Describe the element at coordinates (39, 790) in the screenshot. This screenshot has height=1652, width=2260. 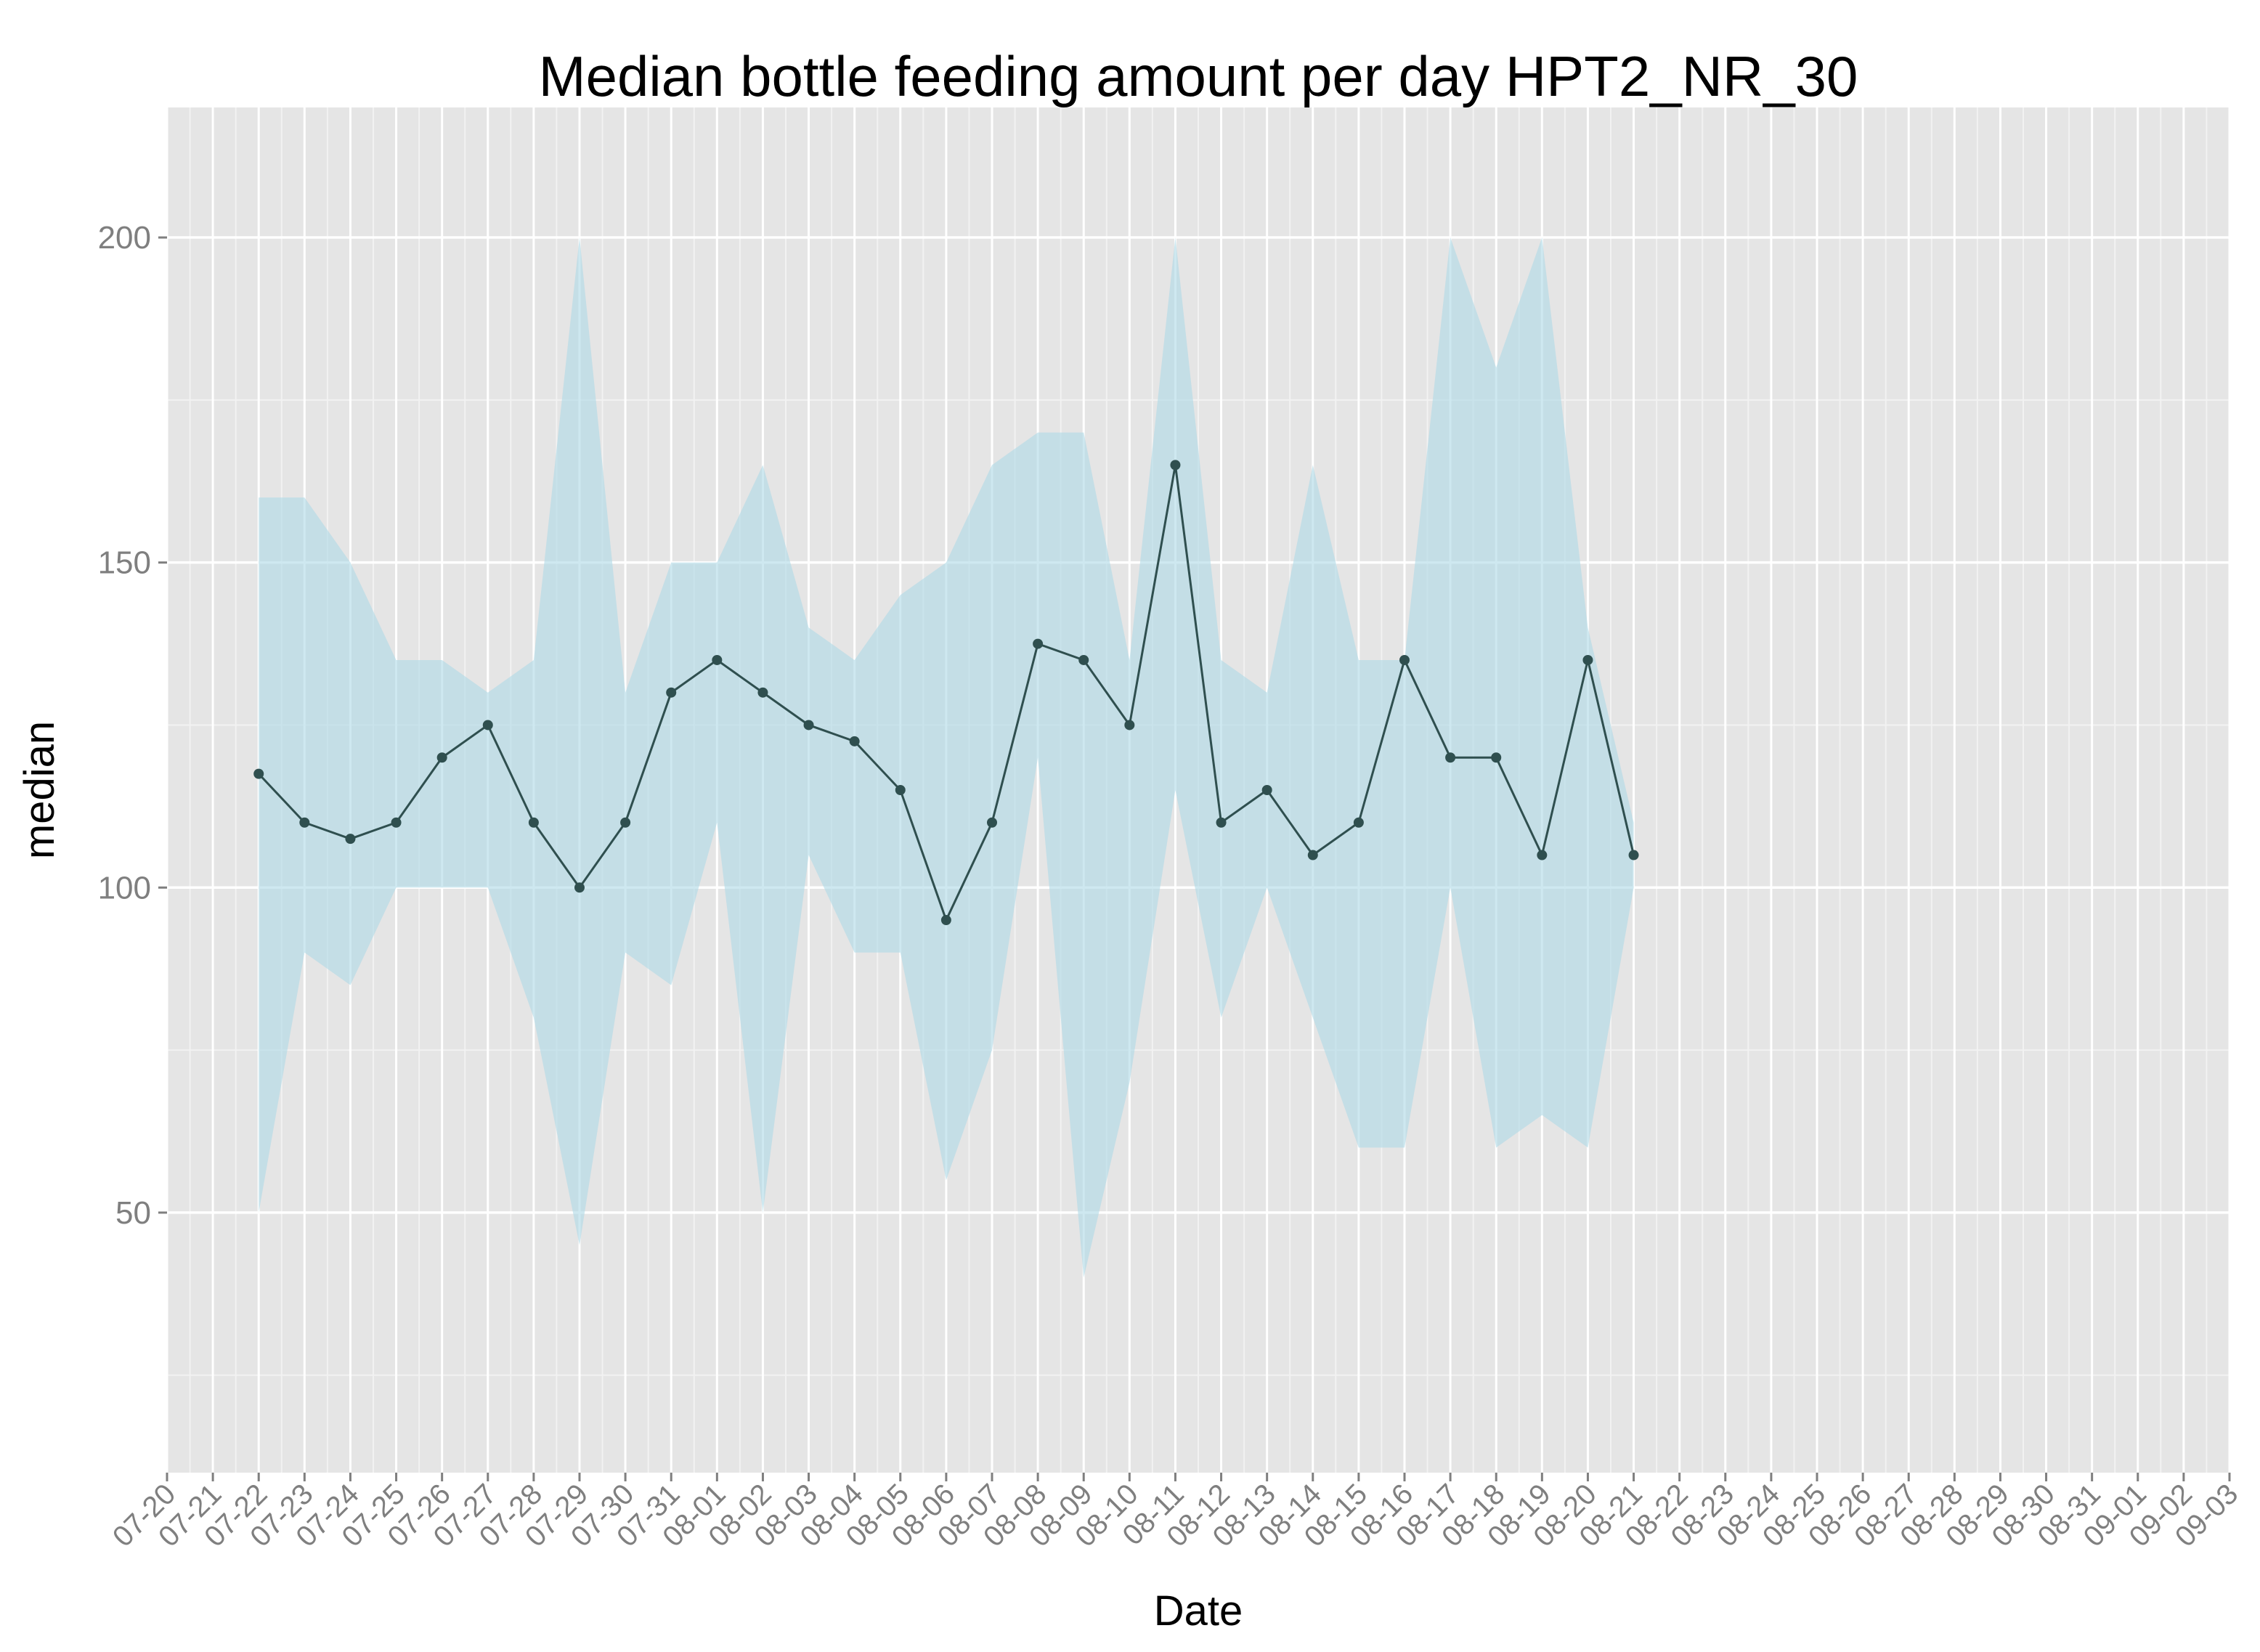
I see `y-axis-title: median` at that location.